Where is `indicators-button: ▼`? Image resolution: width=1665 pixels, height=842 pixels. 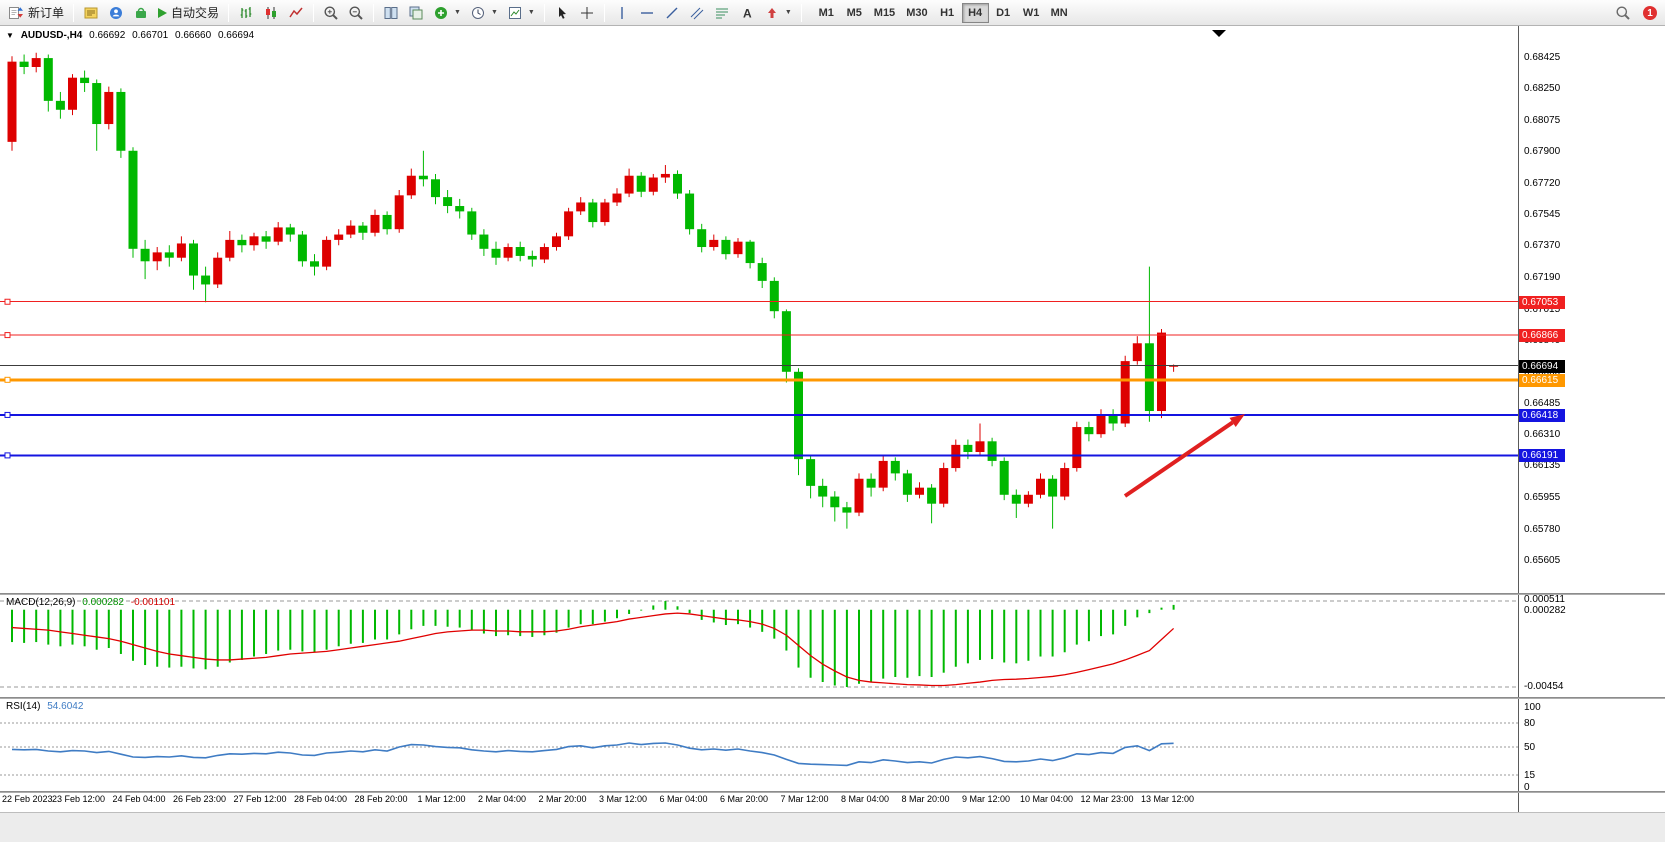
indicators-button: ▼ is located at coordinates (447, 13).